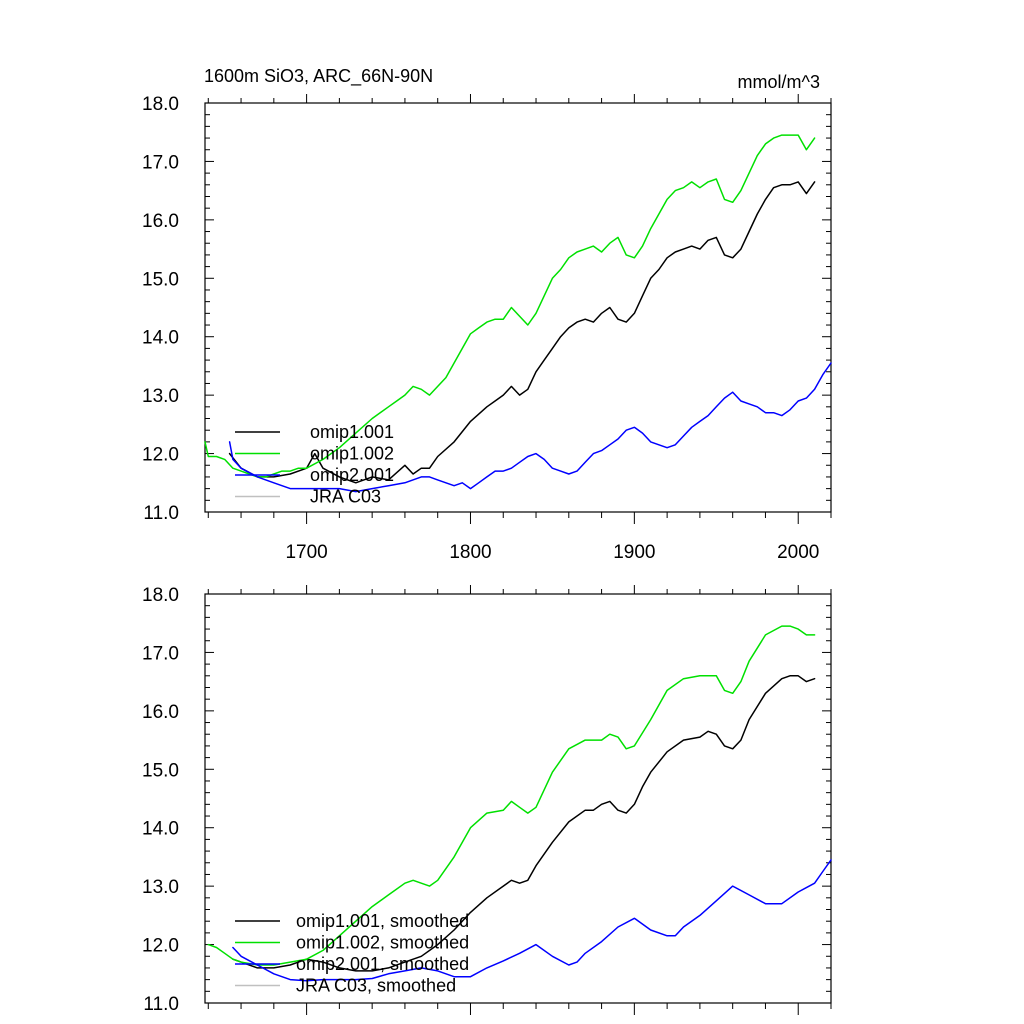 This screenshot has width=1024, height=1024. Describe the element at coordinates (306, 552) in the screenshot. I see `x-tick-label: 1700` at that location.